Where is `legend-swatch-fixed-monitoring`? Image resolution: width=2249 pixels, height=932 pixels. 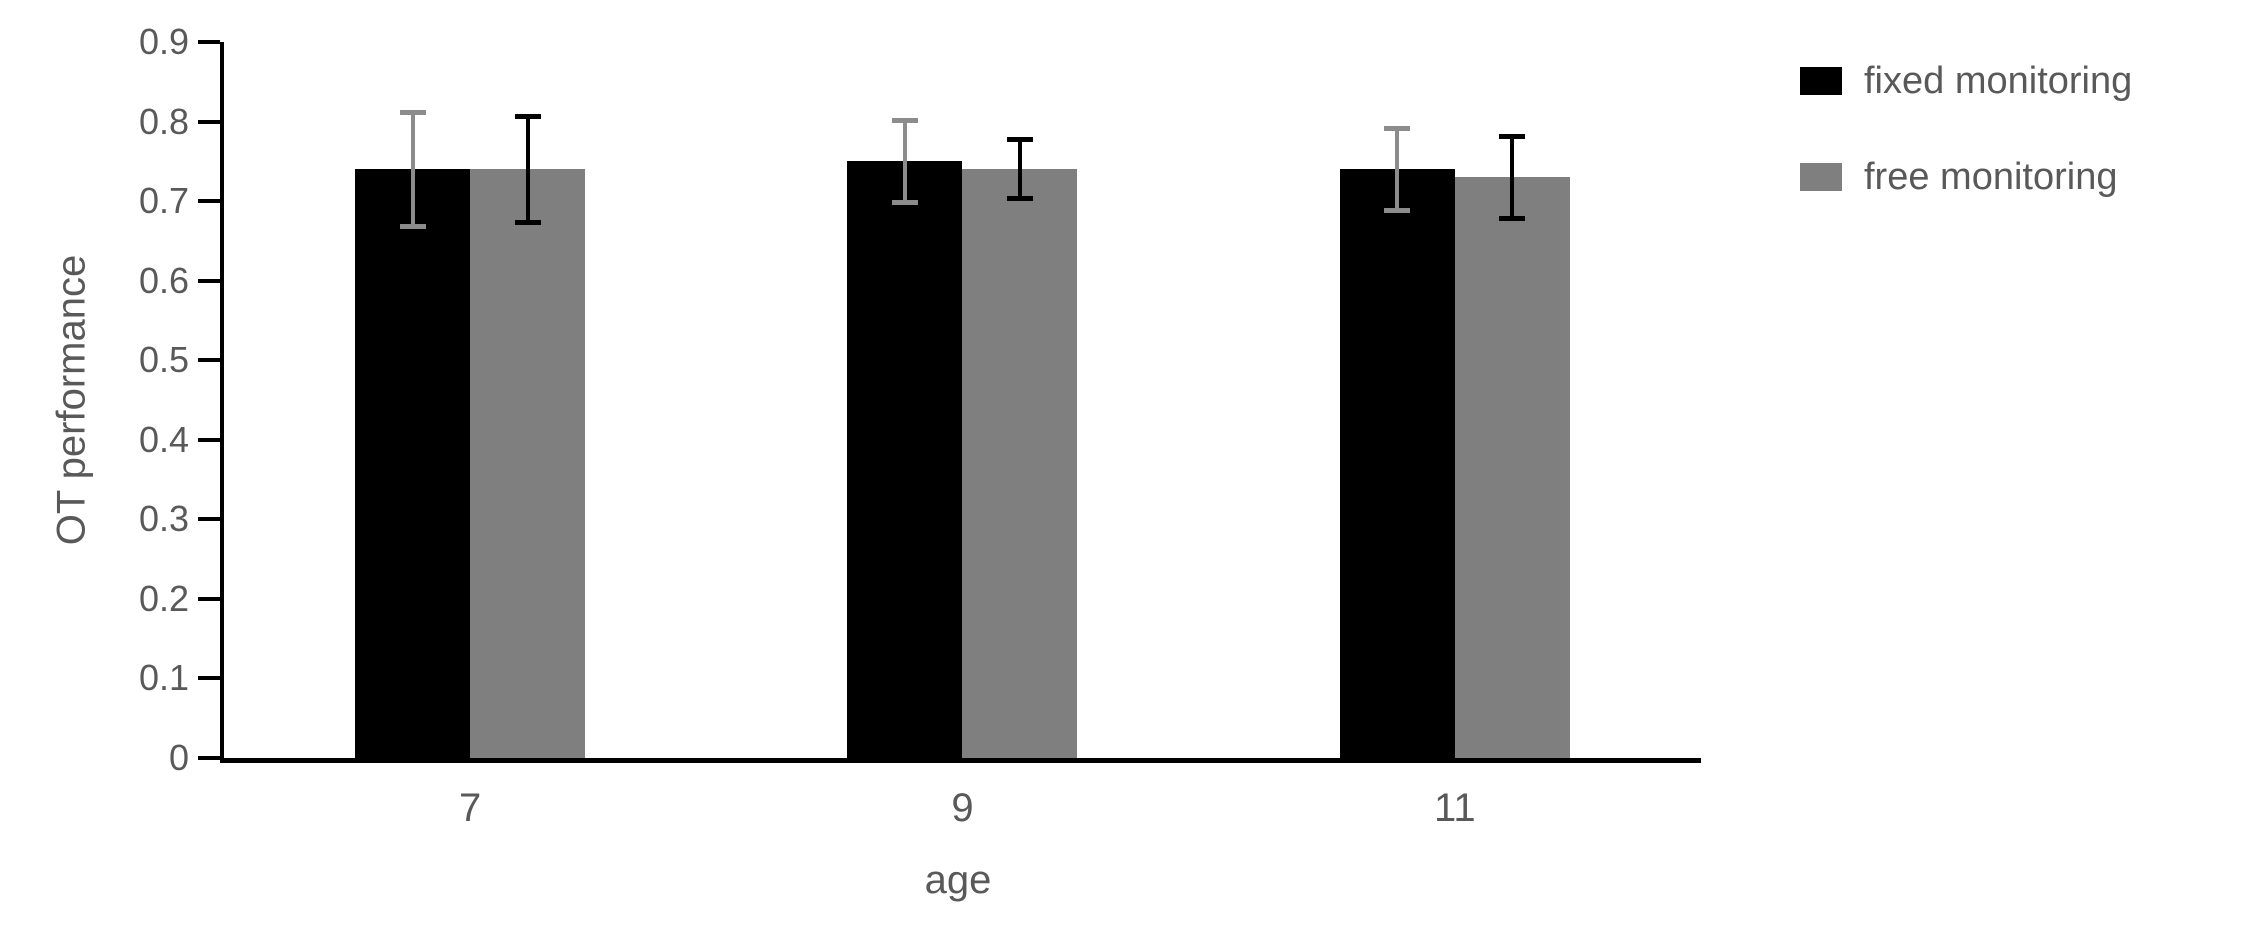
legend-swatch-fixed-monitoring is located at coordinates (1821, 81).